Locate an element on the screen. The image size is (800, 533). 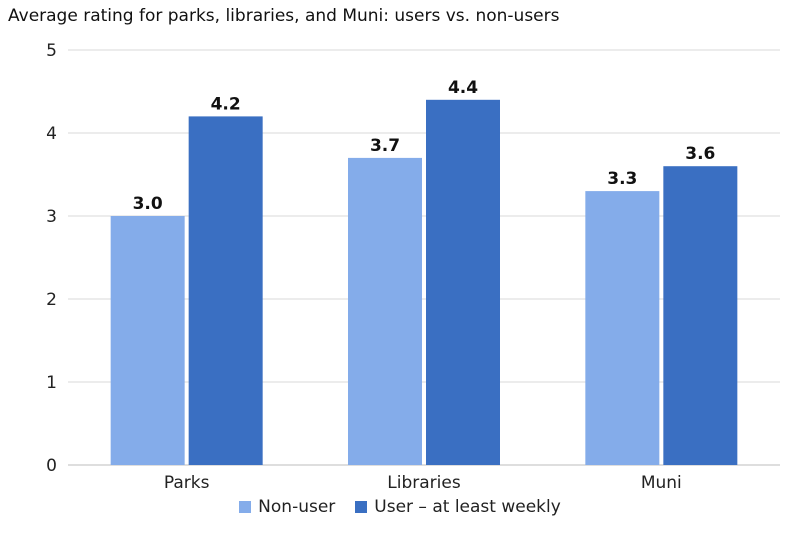
legend-swatch-user-weekly is located at coordinates (361, 507).